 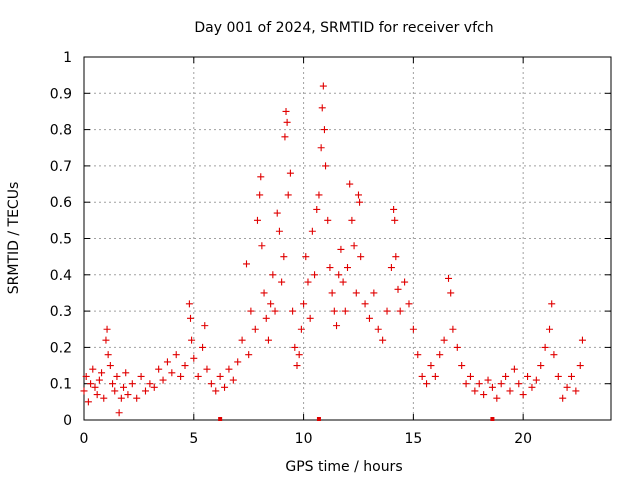 What do you see at coordinates (61, 312) in the screenshot?
I see `y-tick-label: 0.3` at bounding box center [61, 312].